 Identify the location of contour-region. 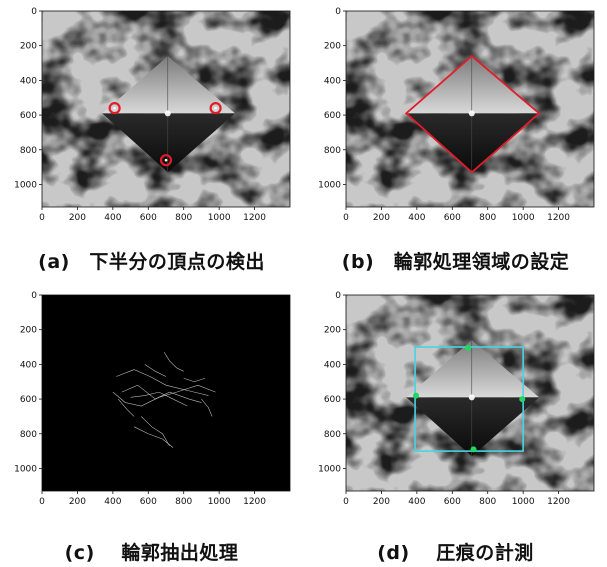
(472, 114).